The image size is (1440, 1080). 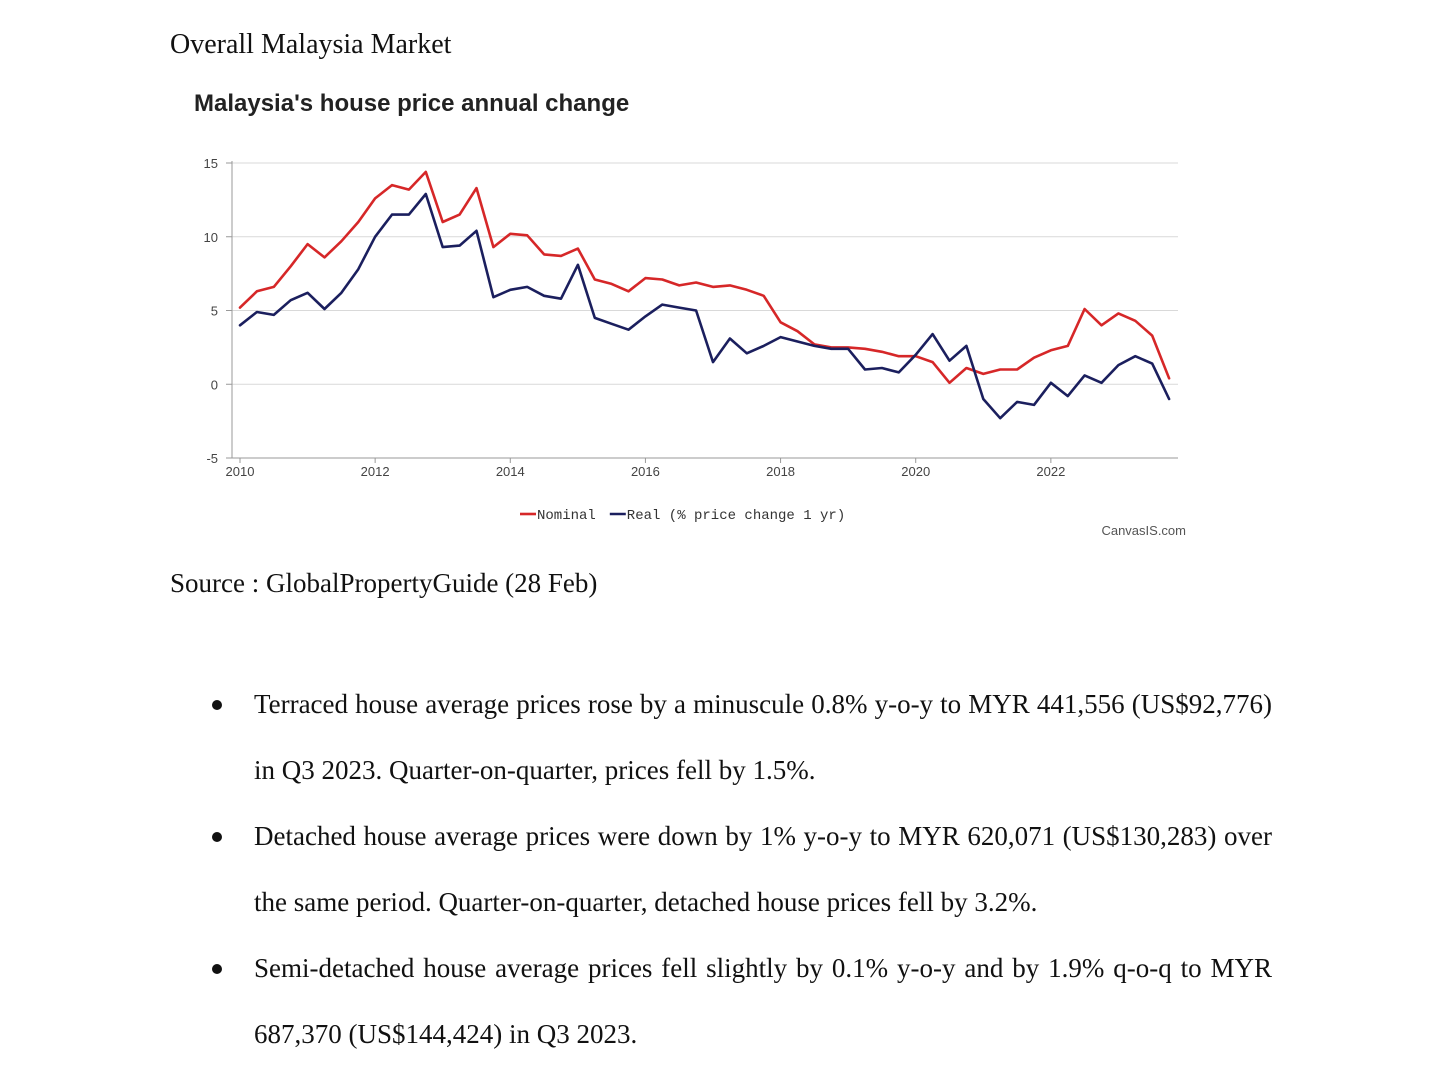 What do you see at coordinates (645, 471) in the screenshot?
I see `x-tick-label: 2016` at bounding box center [645, 471].